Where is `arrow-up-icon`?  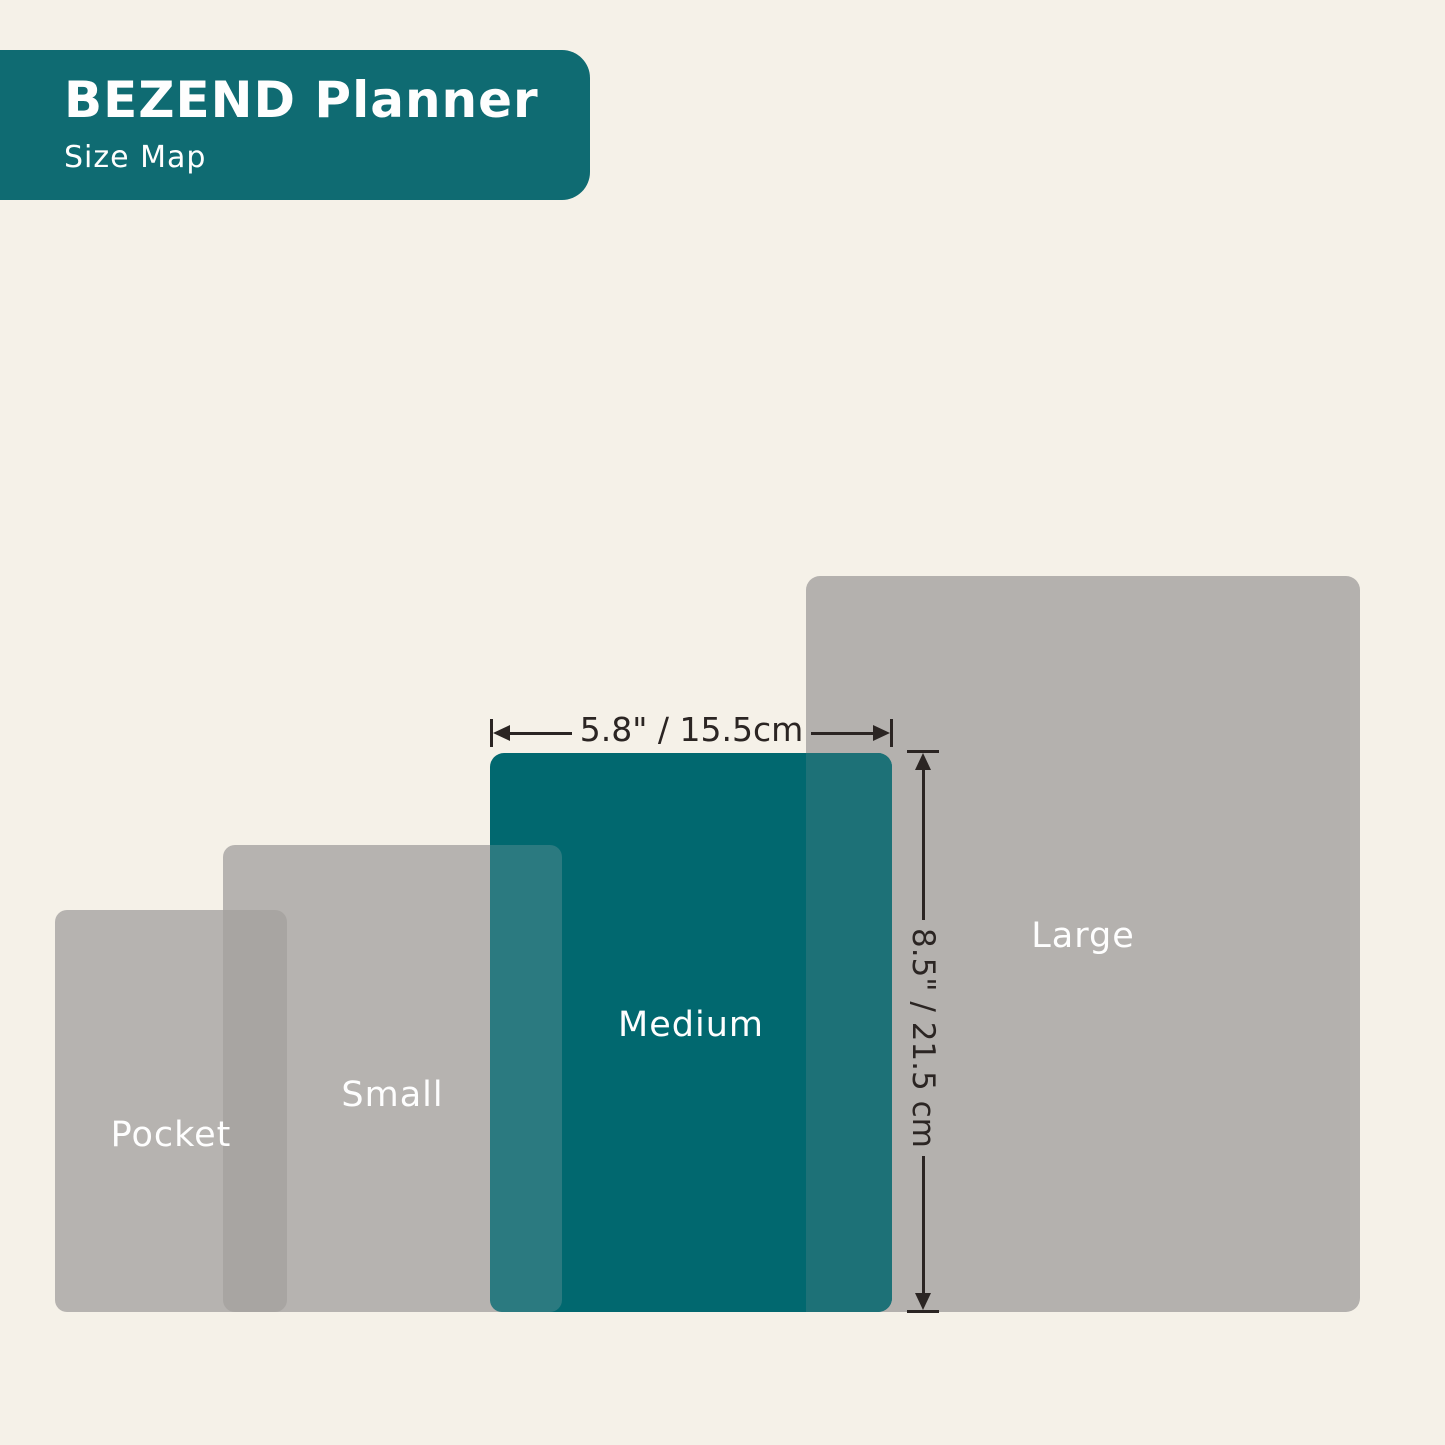 arrow-up-icon is located at coordinates (923, 761).